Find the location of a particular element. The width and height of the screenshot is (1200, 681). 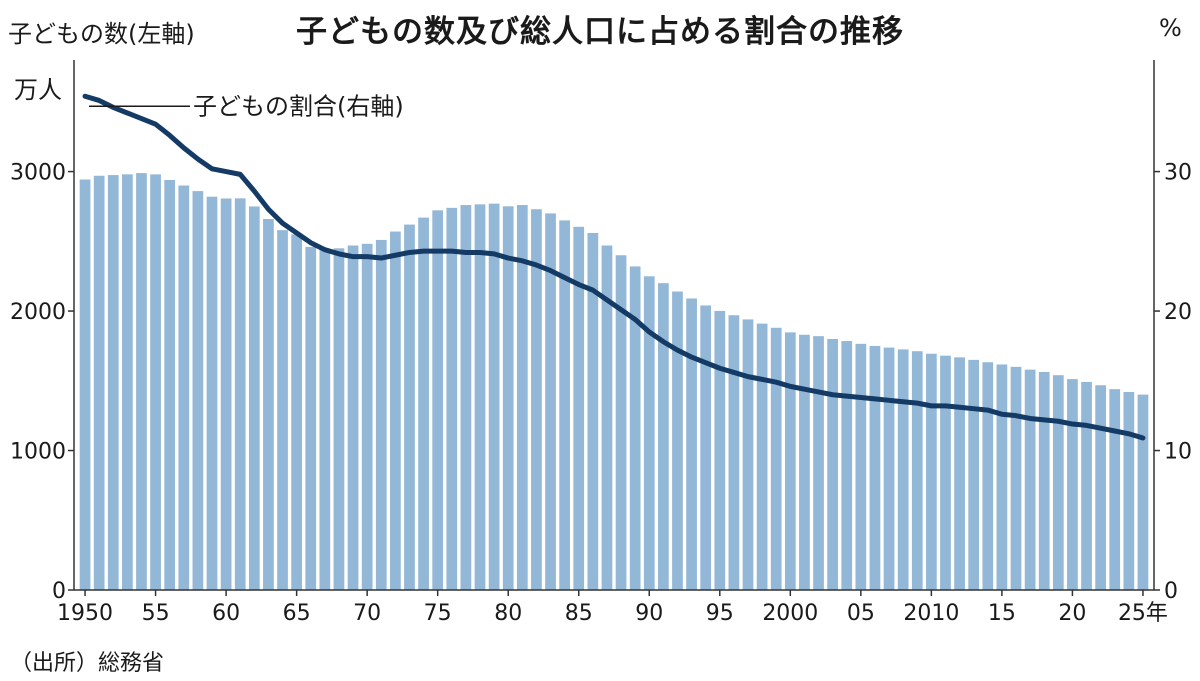

bar-1974 is located at coordinates (423, 404).